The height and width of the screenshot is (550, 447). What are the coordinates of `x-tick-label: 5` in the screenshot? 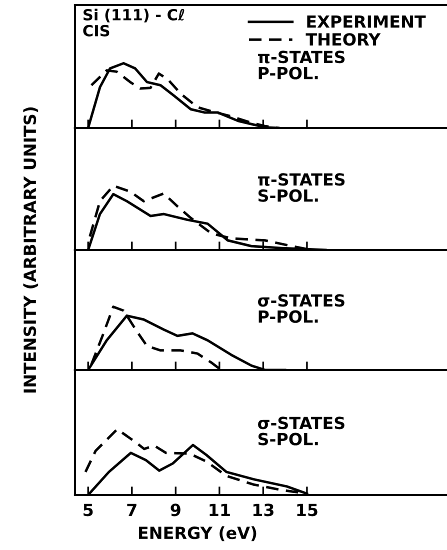 It's located at (88, 510).